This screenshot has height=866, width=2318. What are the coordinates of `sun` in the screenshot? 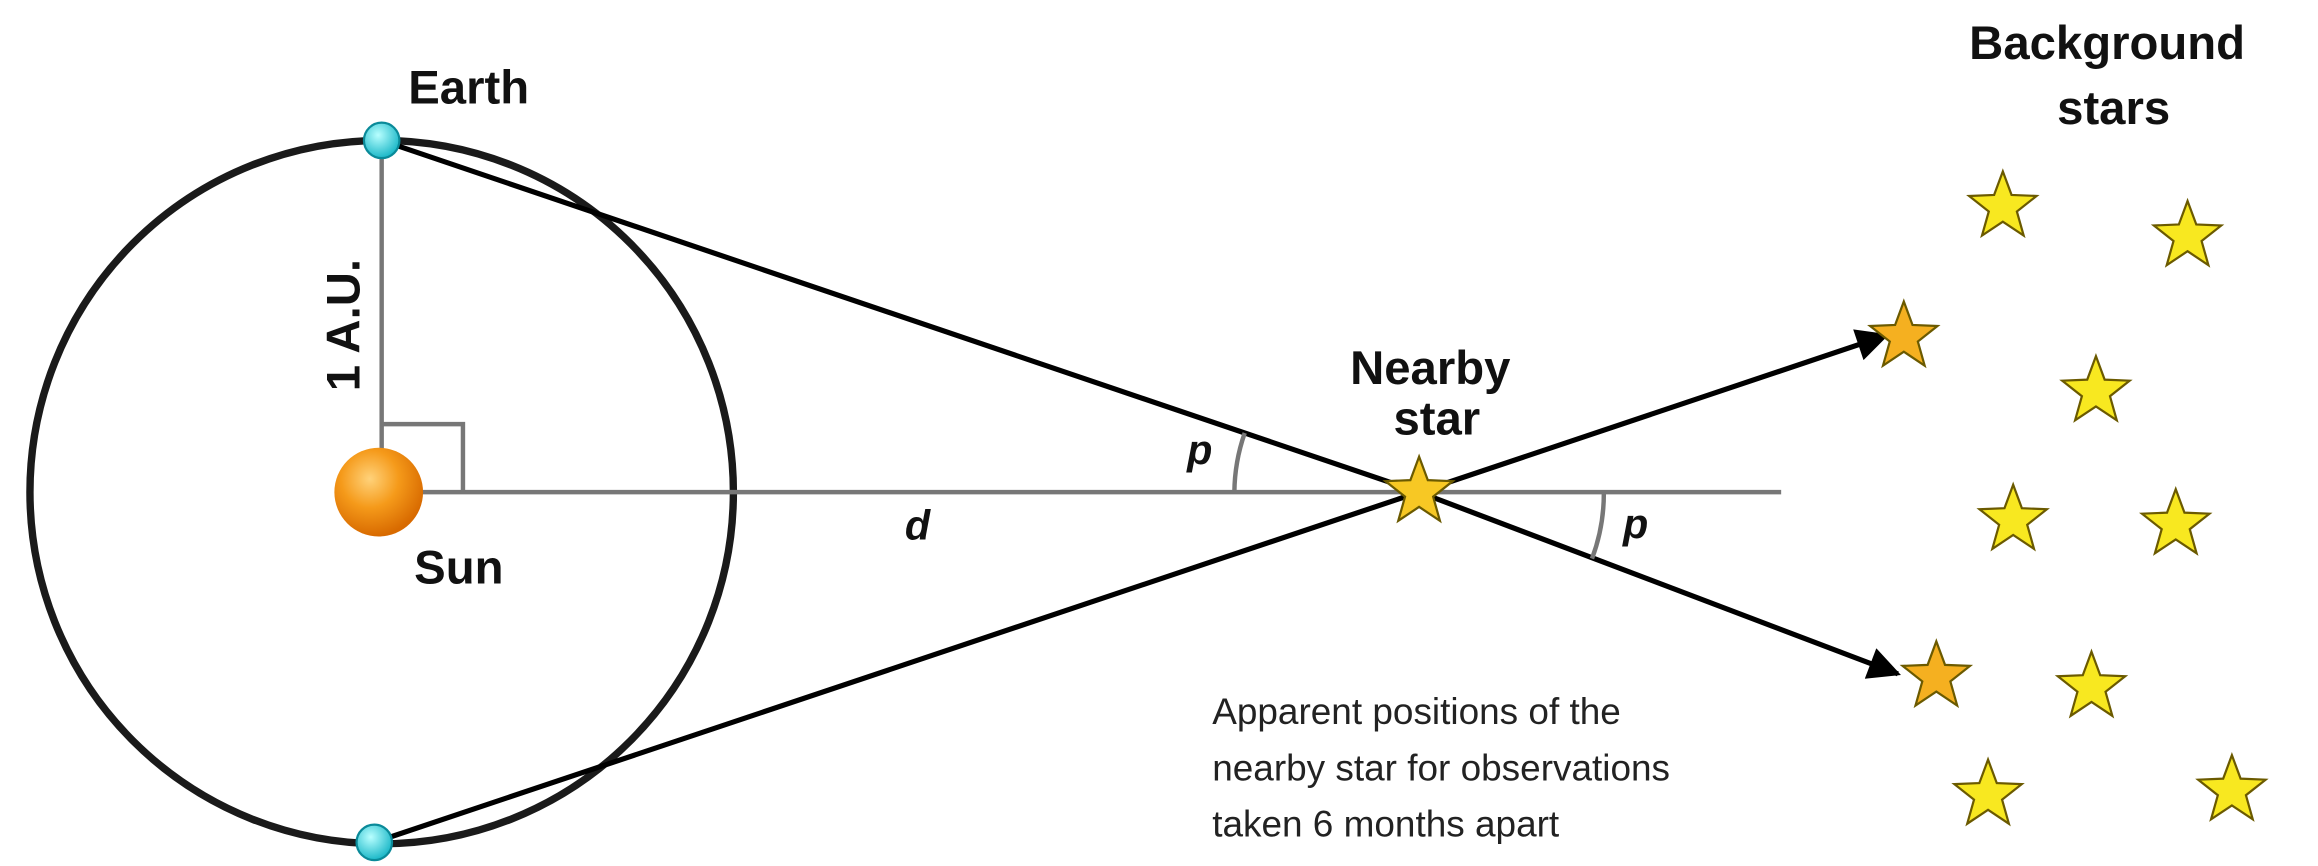 It's located at (379, 492).